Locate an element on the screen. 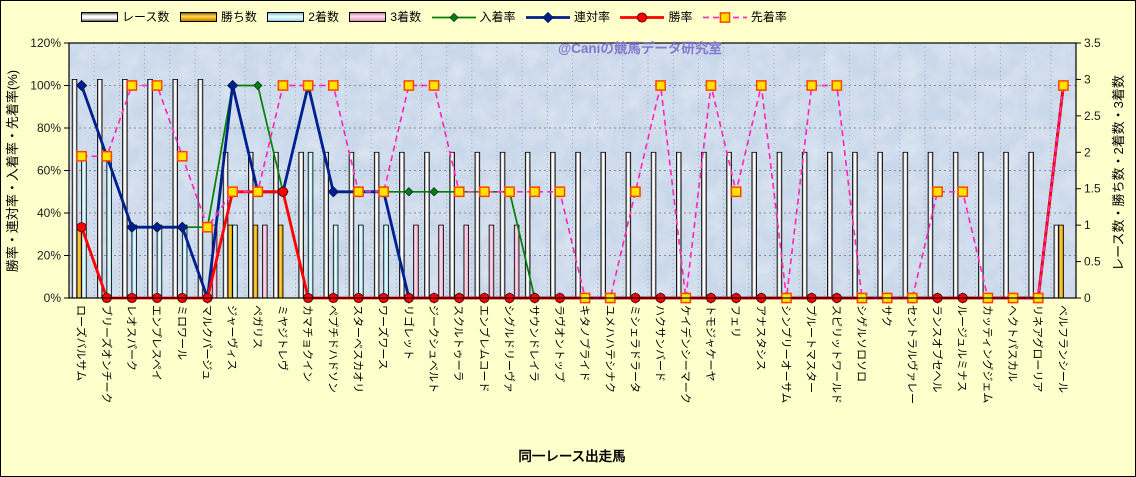  legend-label: 入着率 is located at coordinates (497, 17).